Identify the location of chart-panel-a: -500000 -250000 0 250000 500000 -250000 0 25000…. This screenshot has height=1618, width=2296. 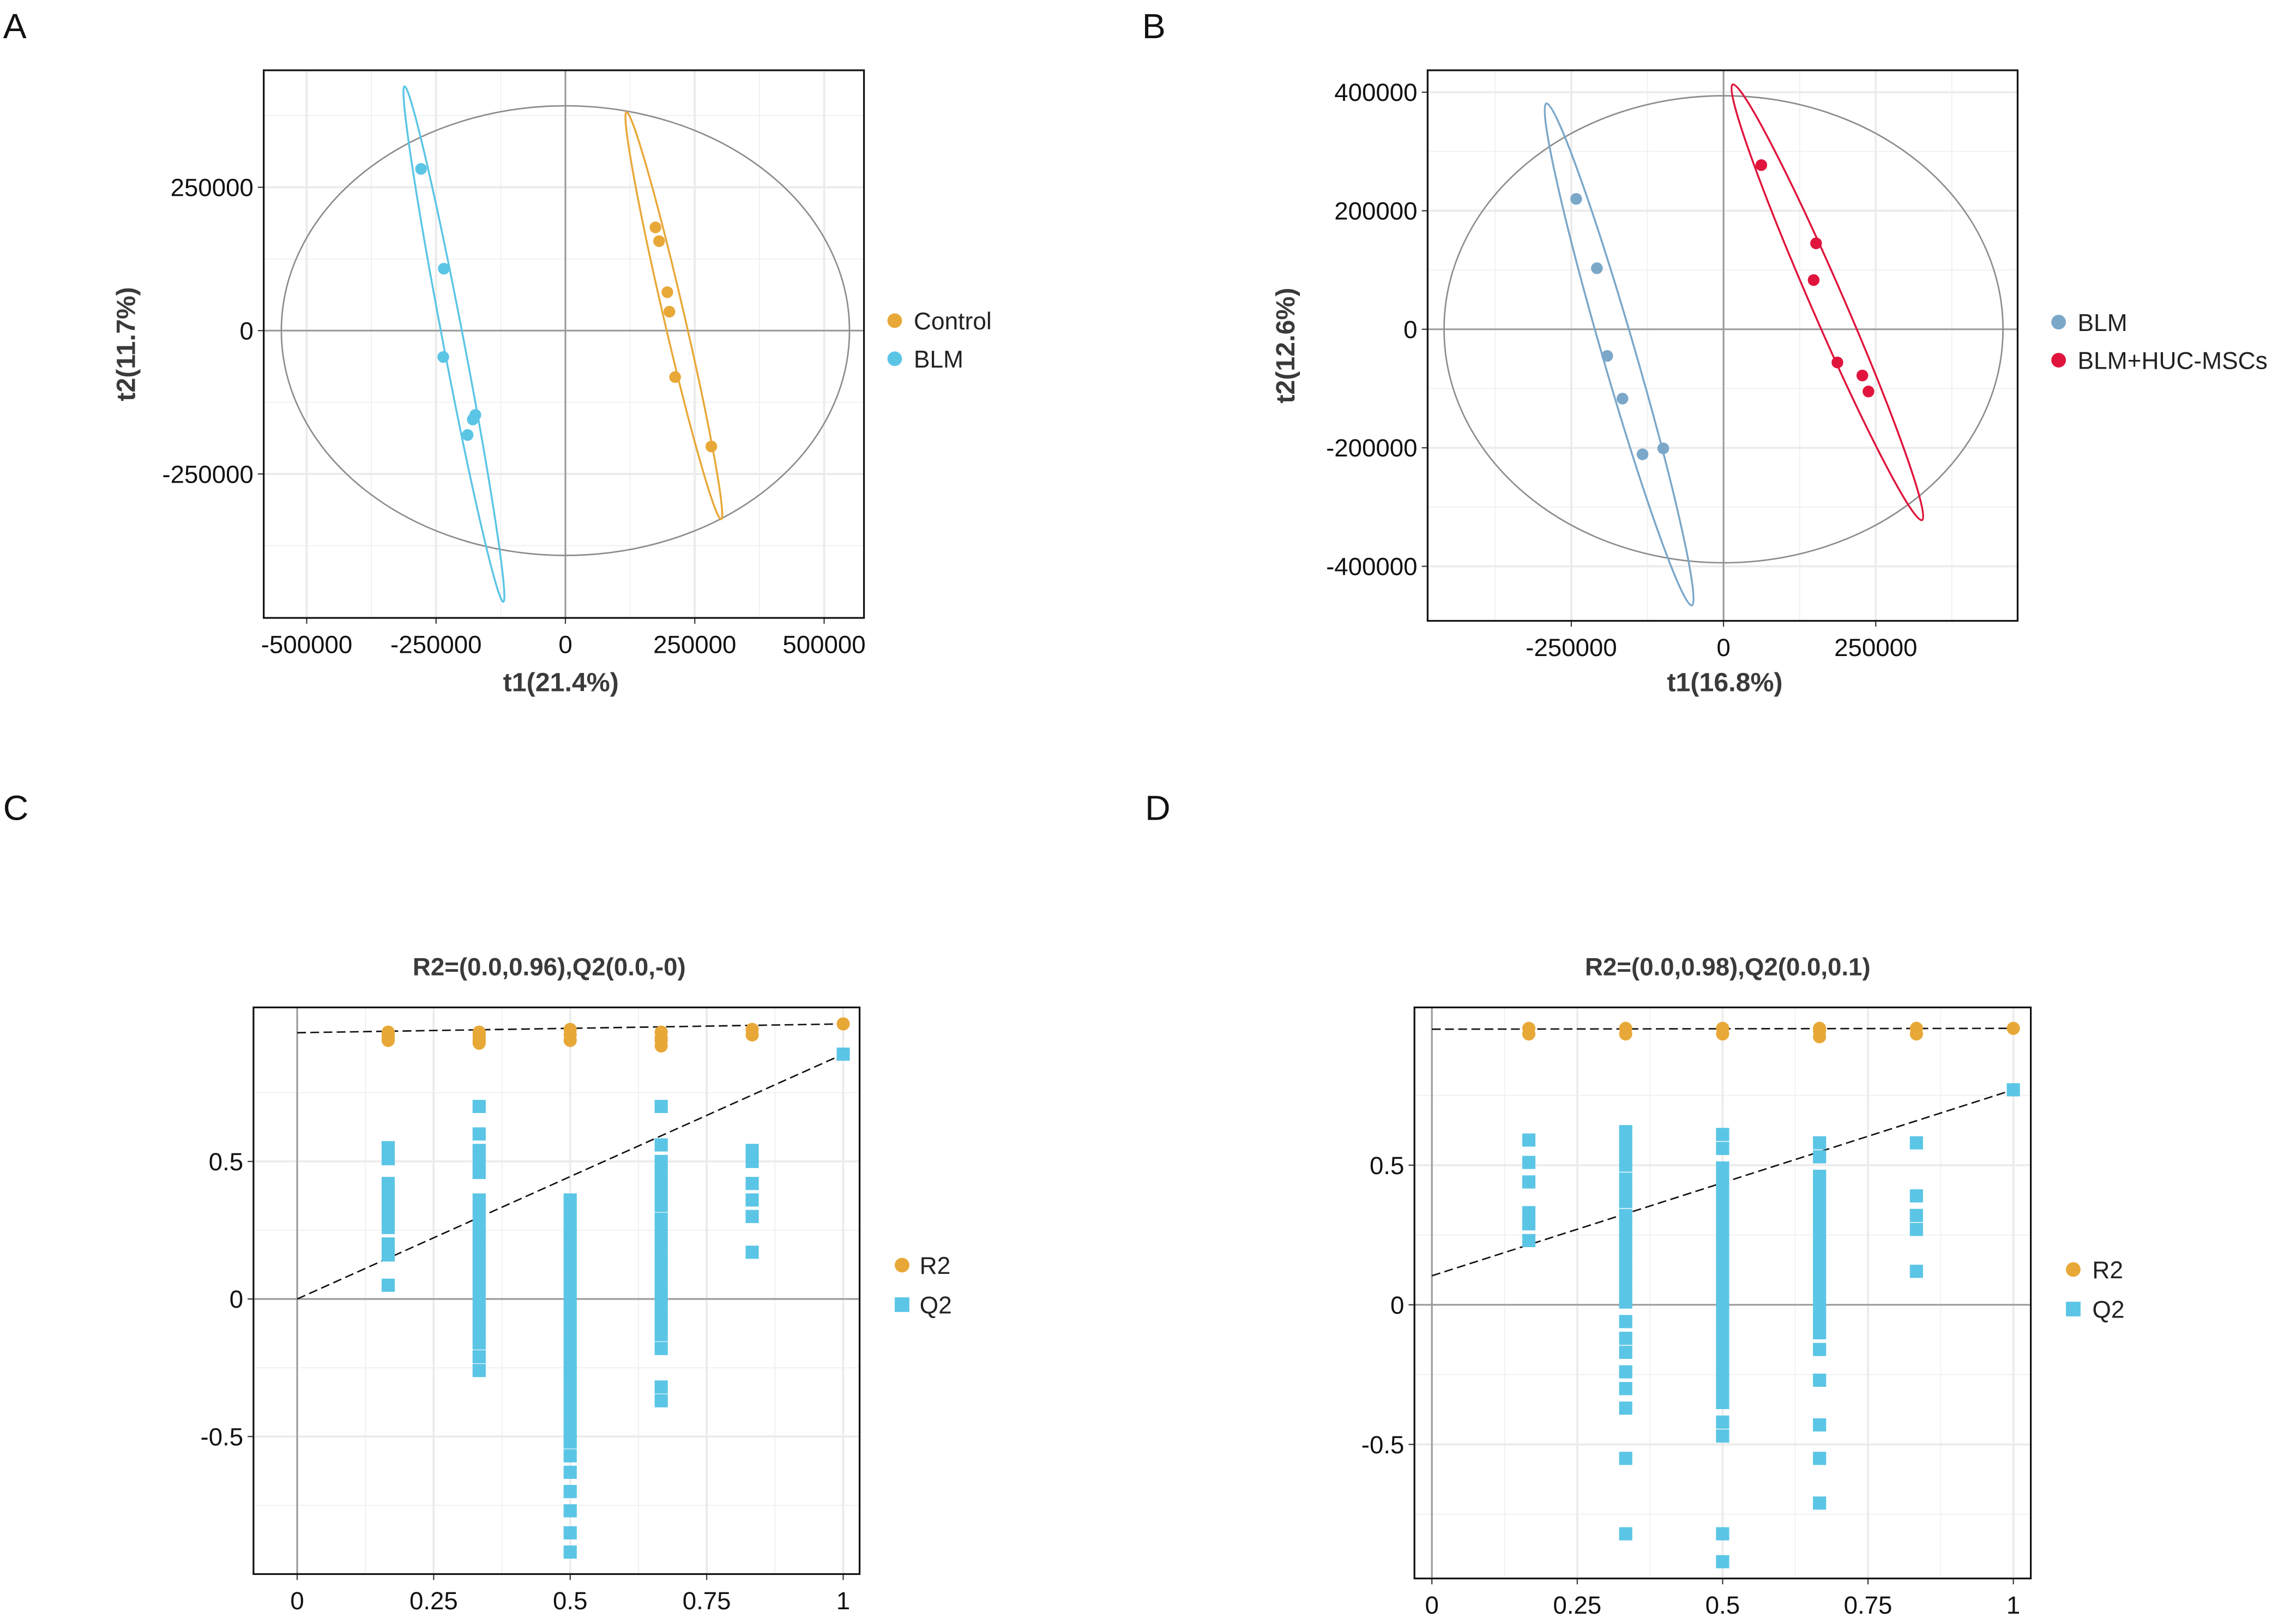
(514, 364).